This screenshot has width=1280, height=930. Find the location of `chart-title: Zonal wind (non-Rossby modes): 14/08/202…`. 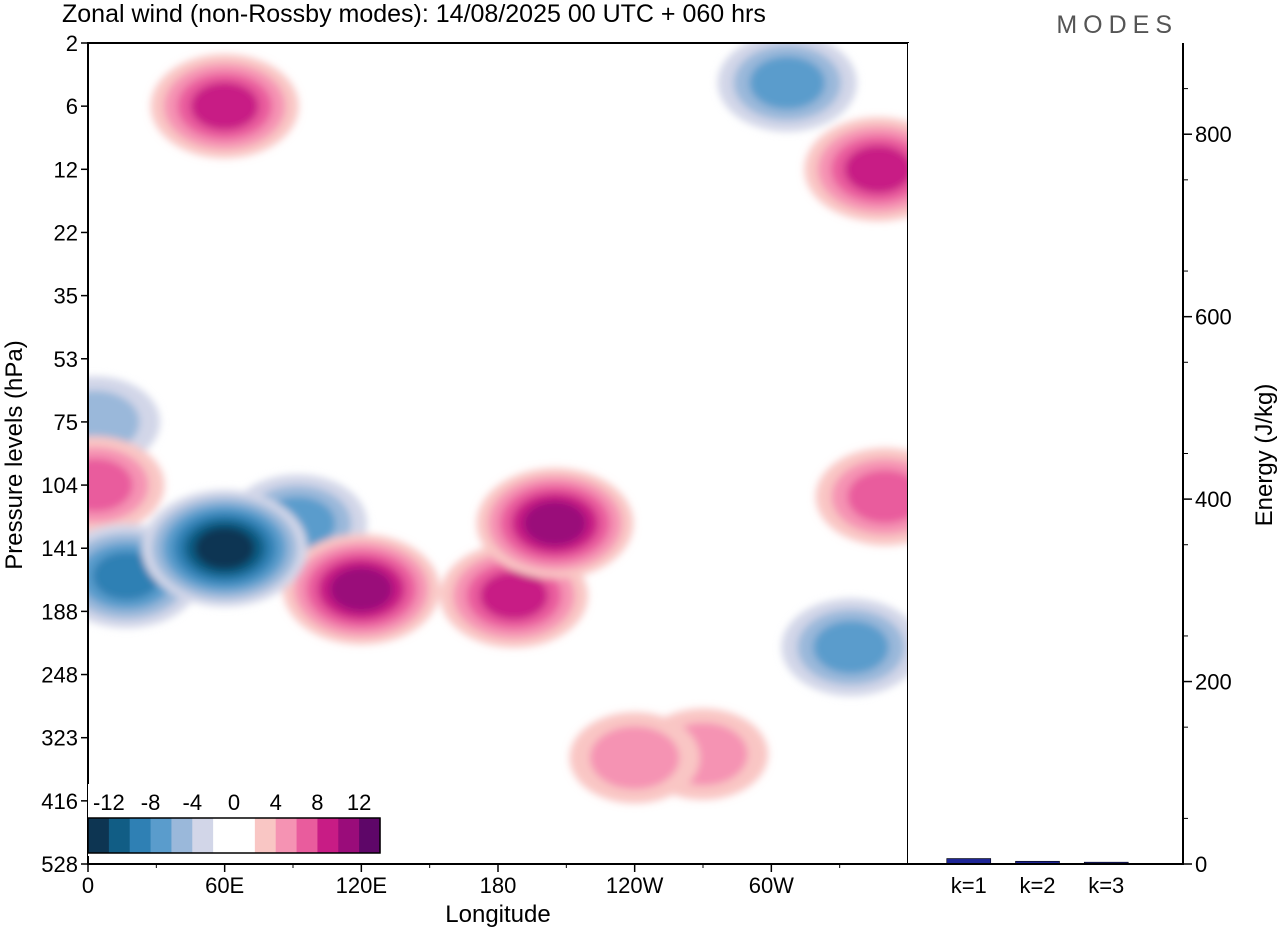

chart-title: Zonal wind (non-Rossby modes): 14/08/202… is located at coordinates (414, 14).